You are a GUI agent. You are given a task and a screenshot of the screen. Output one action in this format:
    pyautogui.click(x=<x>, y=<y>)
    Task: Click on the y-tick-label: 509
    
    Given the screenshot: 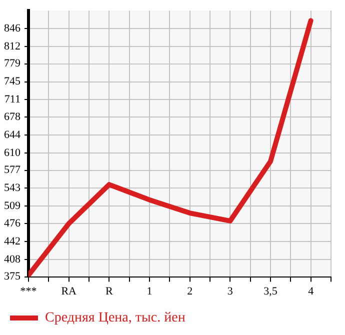 What is the action you would take?
    pyautogui.click(x=12, y=206)
    